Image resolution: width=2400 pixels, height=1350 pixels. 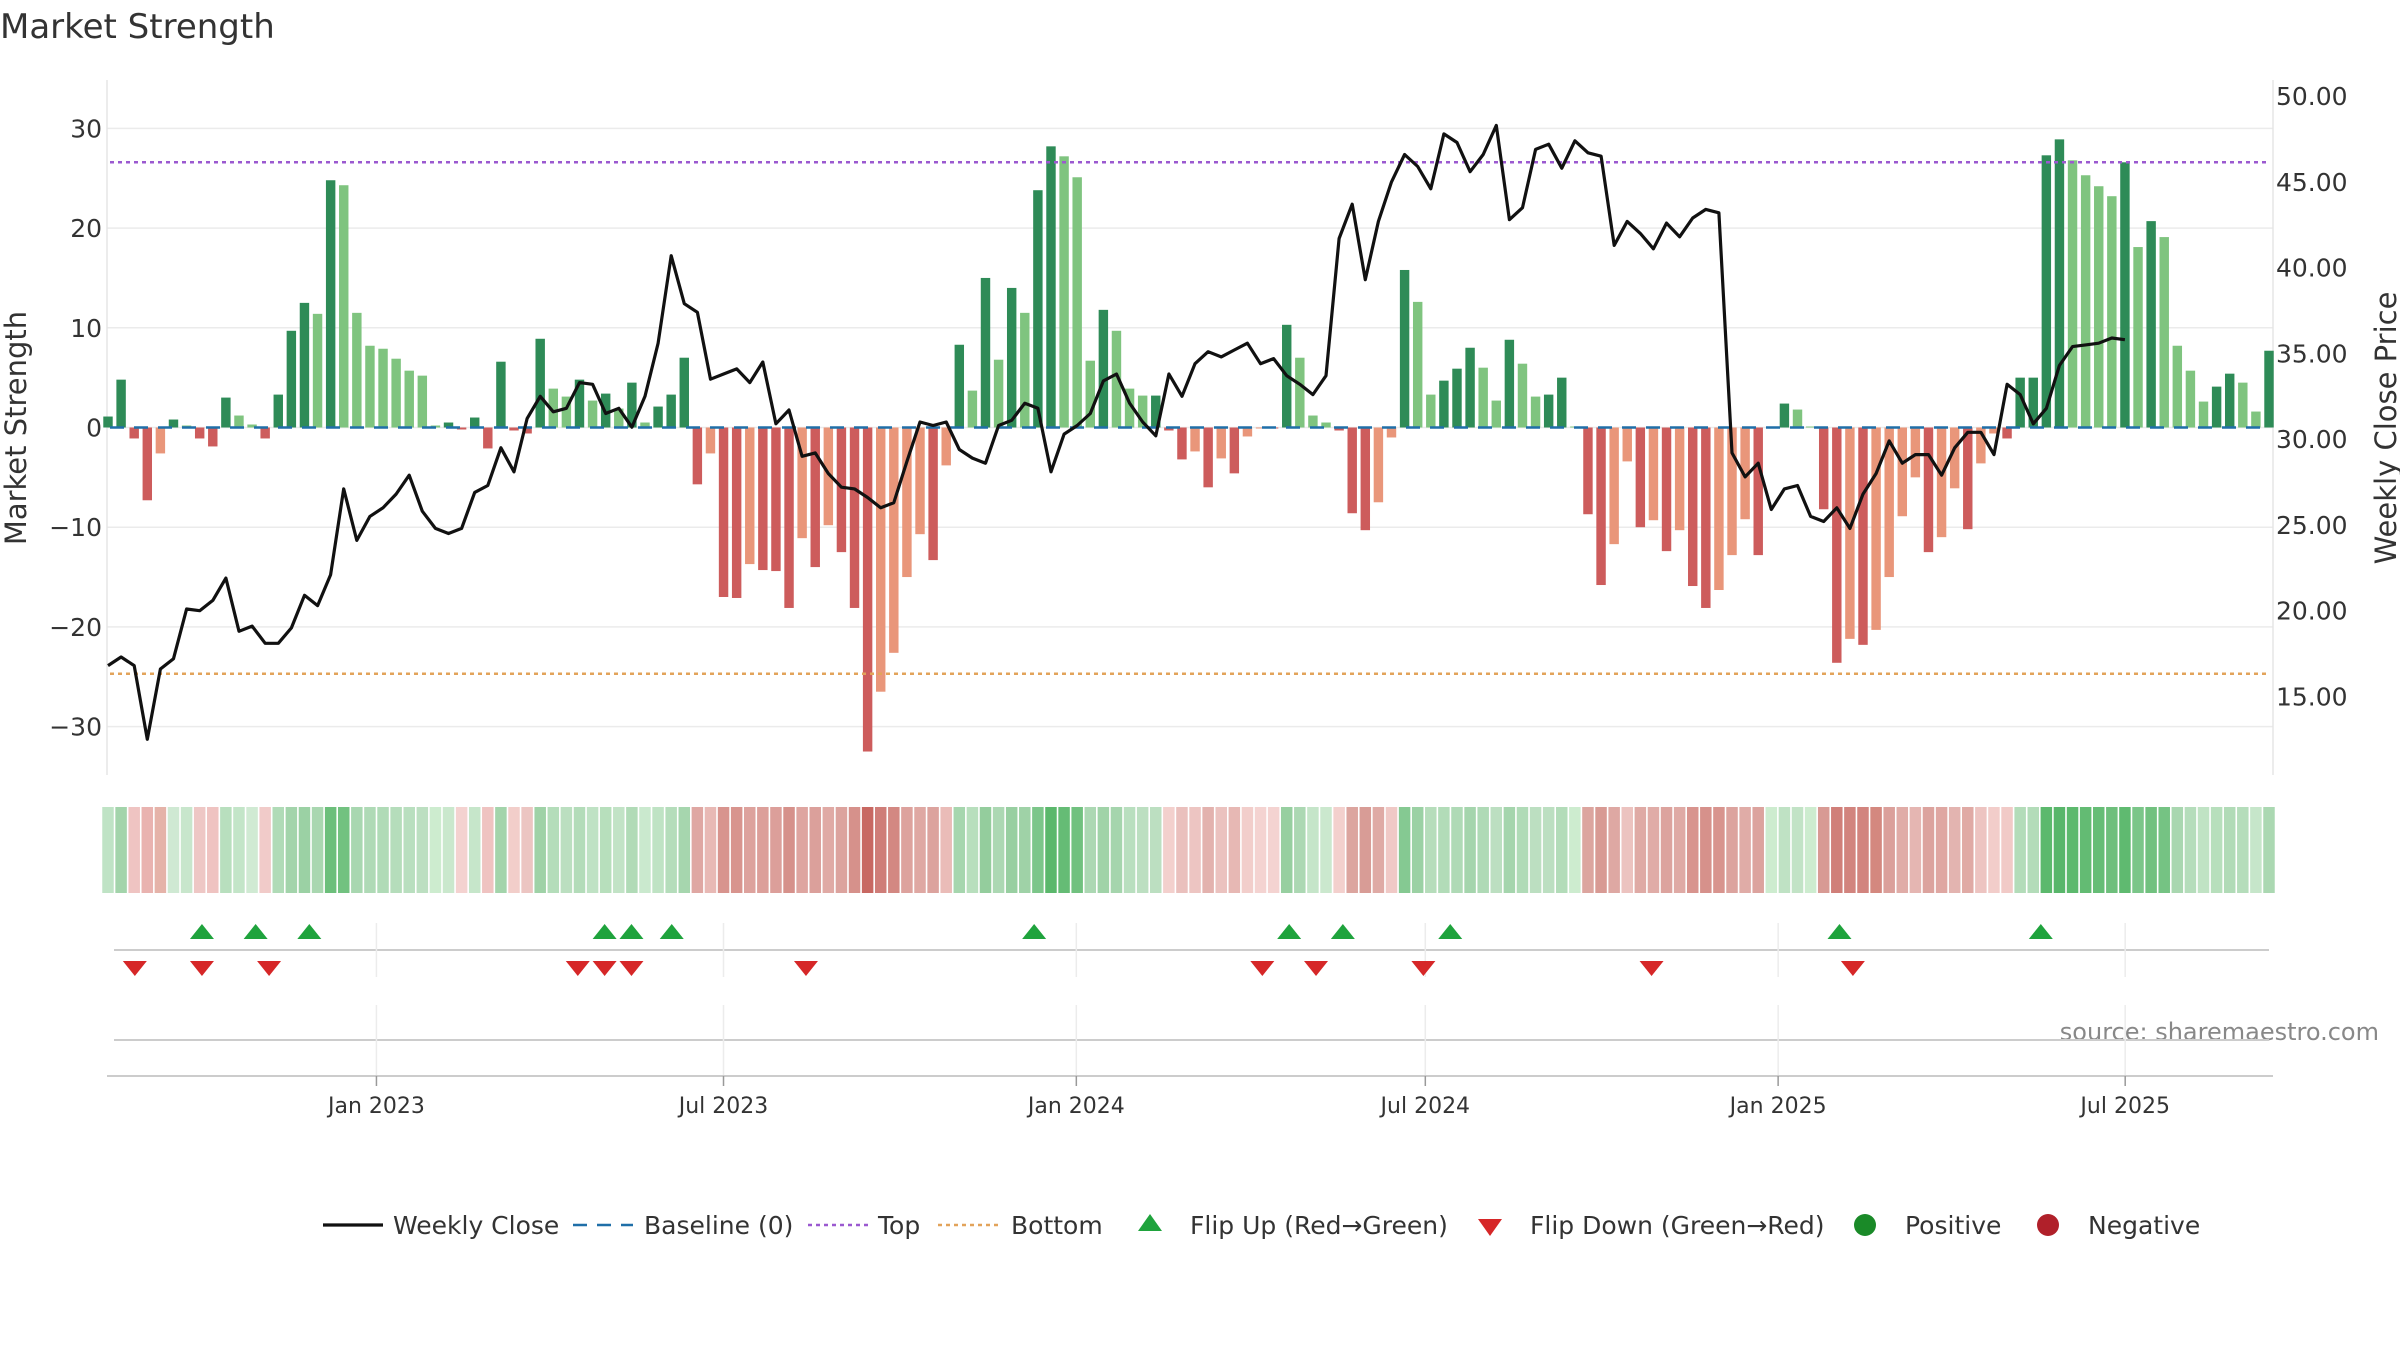 I want to click on flip-up-marker, so click(x=1289, y=931).